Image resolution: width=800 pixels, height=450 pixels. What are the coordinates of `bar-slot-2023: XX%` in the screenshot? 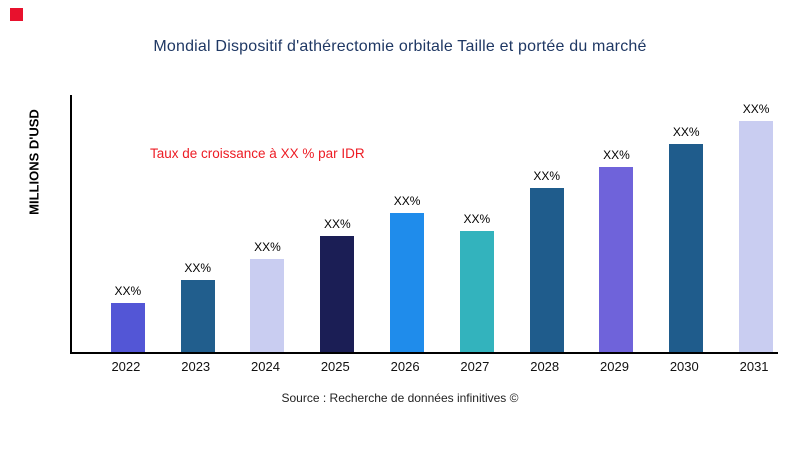 It's located at (198, 223).